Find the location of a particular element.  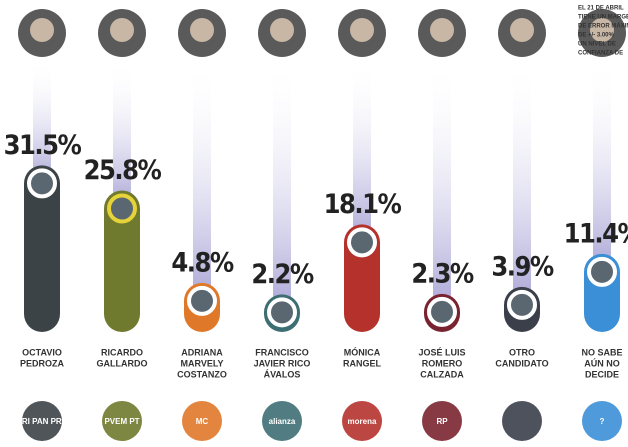

candidate-name: CALZADA is located at coordinates (442, 374).